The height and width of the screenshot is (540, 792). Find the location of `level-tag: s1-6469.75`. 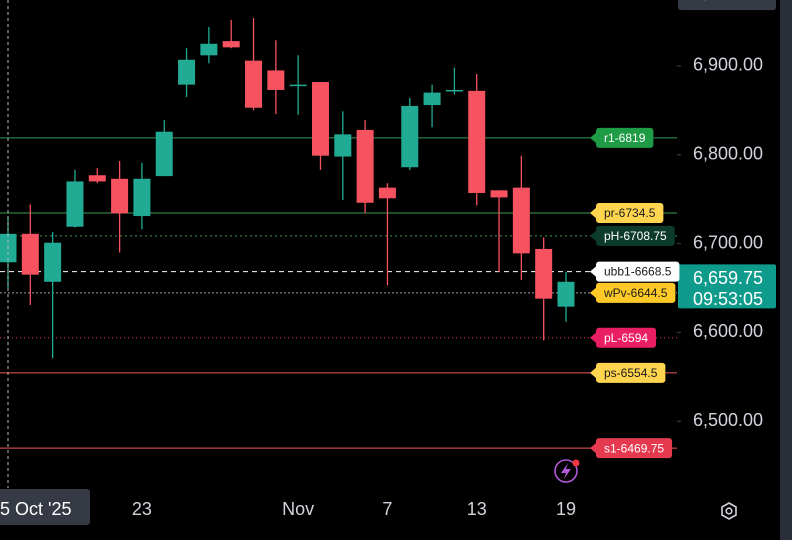

level-tag: s1-6469.75 is located at coordinates (631, 448).